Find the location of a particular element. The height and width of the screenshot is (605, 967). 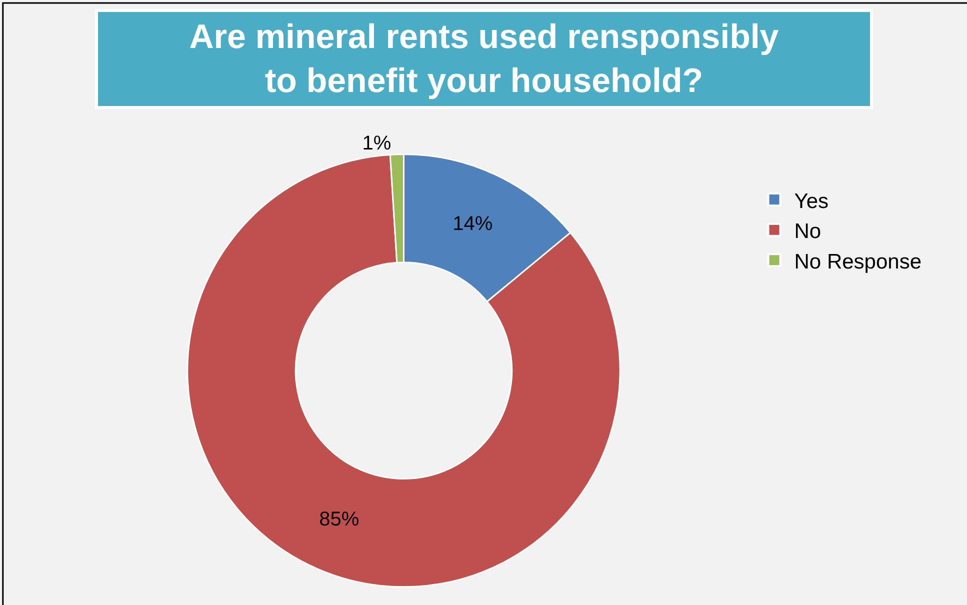

data-label: 1% is located at coordinates (377, 143).